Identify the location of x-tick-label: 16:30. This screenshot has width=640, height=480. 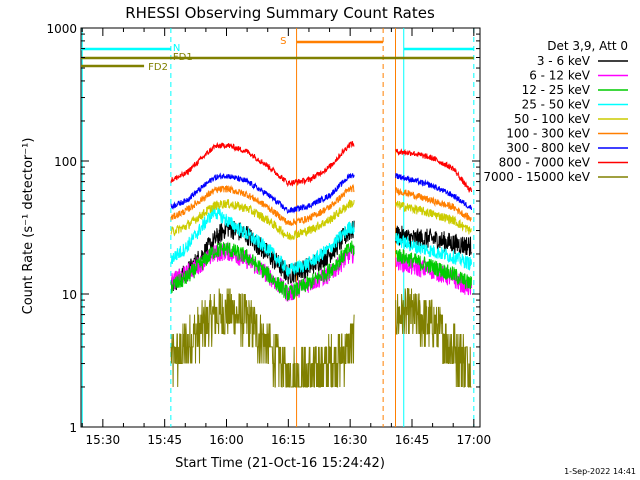
(350, 440).